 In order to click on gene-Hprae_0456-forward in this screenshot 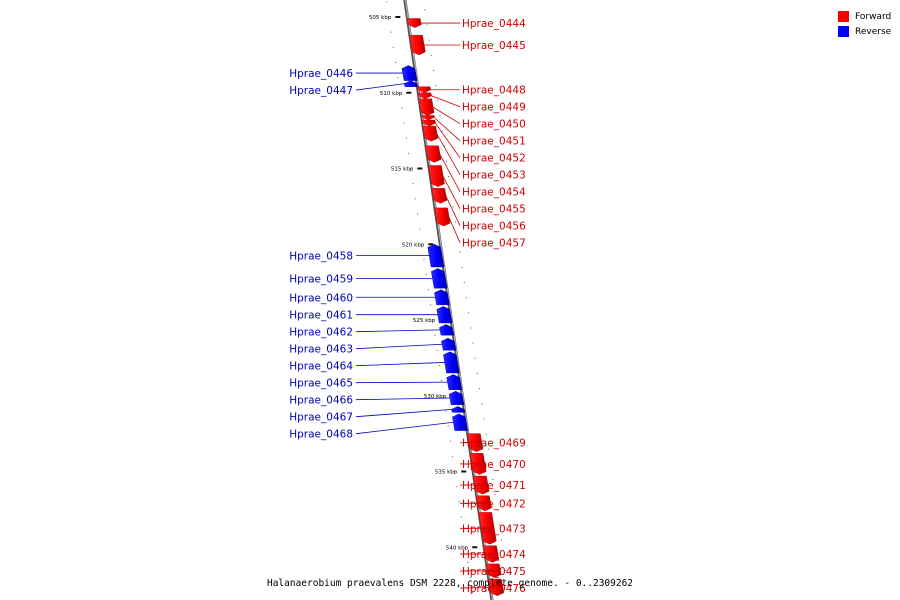, I will do `click(439, 195)`.